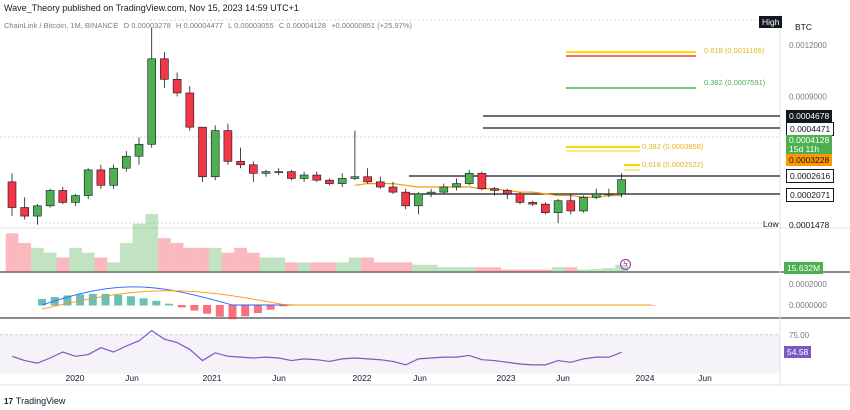 This screenshot has height=410, width=850. Describe the element at coordinates (61, 25) in the screenshot. I see `symbol-name: ChainLink / Bitcoin, 1M, BINANCE` at that location.